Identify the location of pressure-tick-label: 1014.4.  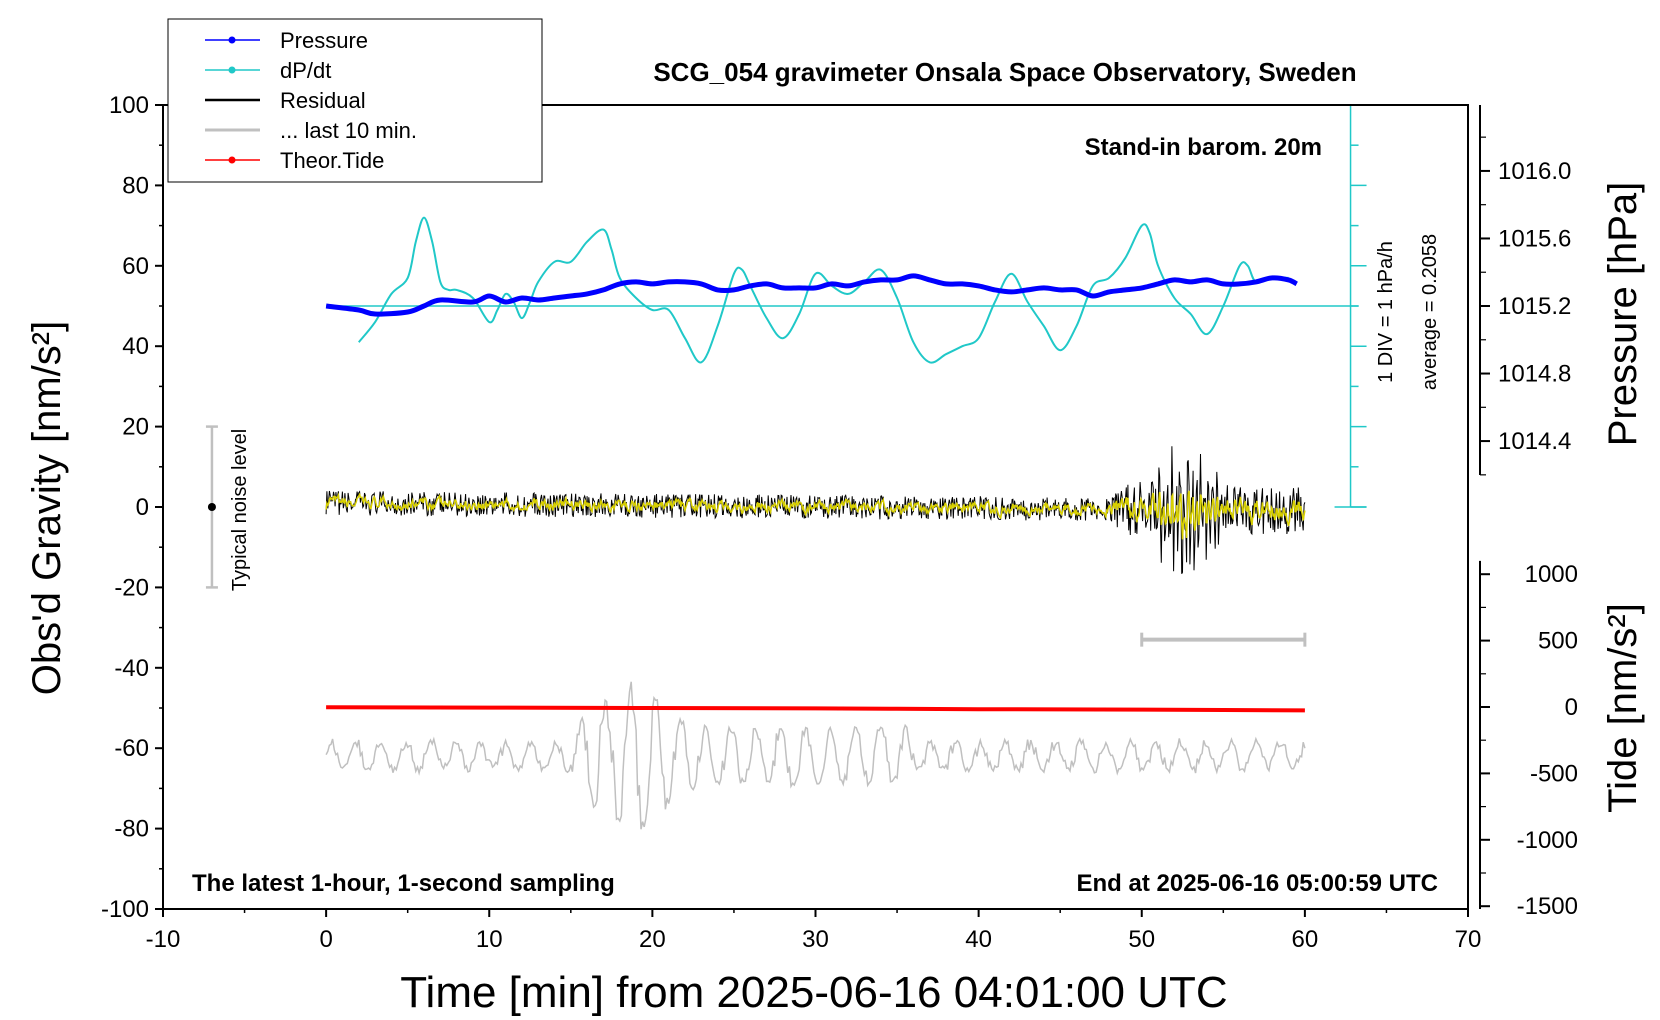
(1534, 441).